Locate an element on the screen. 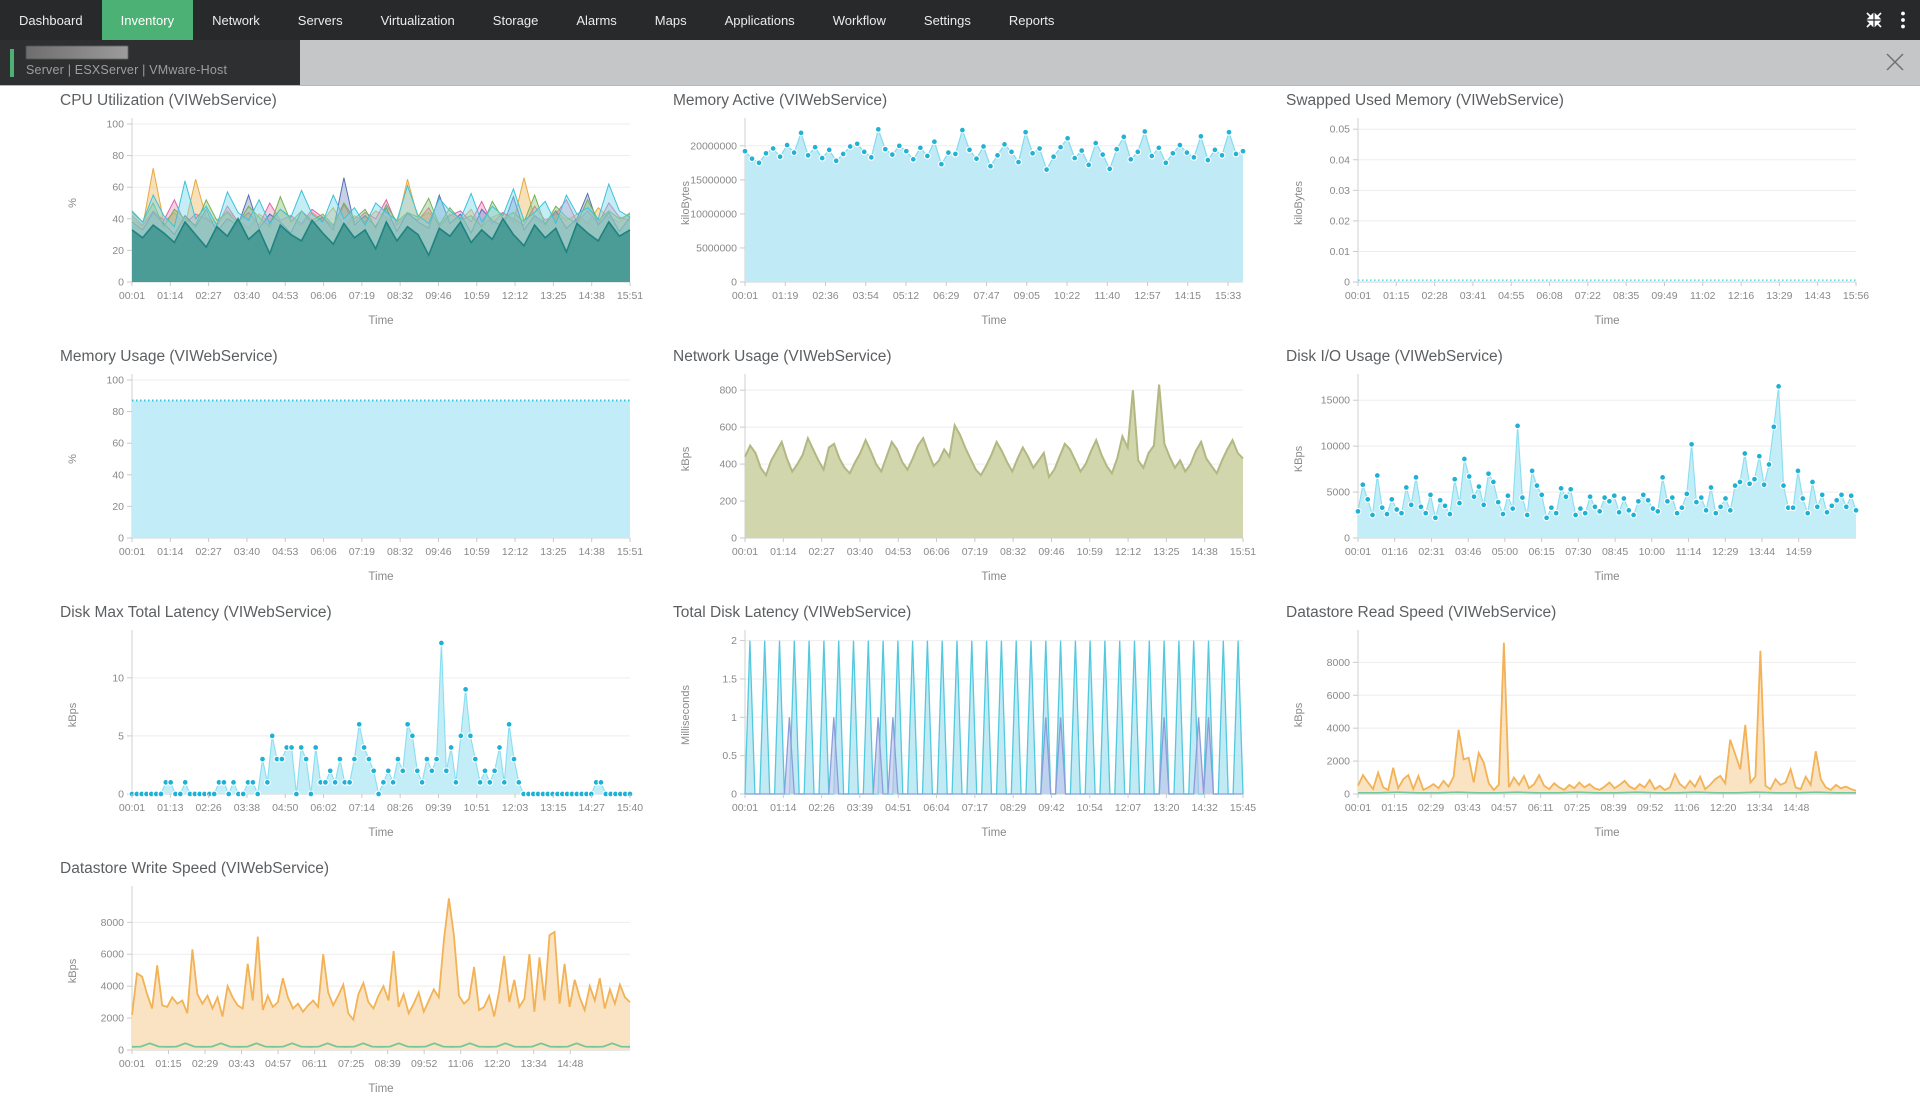 This screenshot has height=1112, width=1920. svg-text: 10000000 is located at coordinates (713, 214).